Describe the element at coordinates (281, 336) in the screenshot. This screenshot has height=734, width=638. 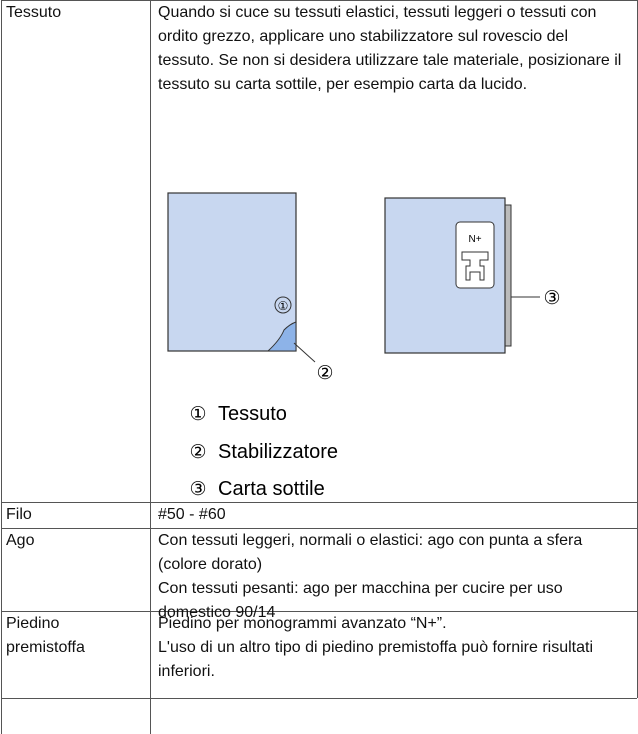
I see `stabilizer-corner` at that location.